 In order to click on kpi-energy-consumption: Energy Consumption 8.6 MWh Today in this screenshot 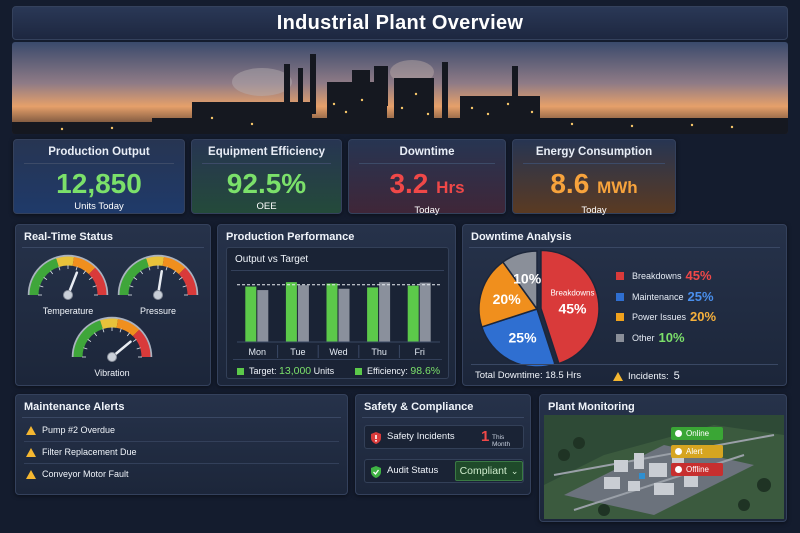, I will do `click(594, 177)`.